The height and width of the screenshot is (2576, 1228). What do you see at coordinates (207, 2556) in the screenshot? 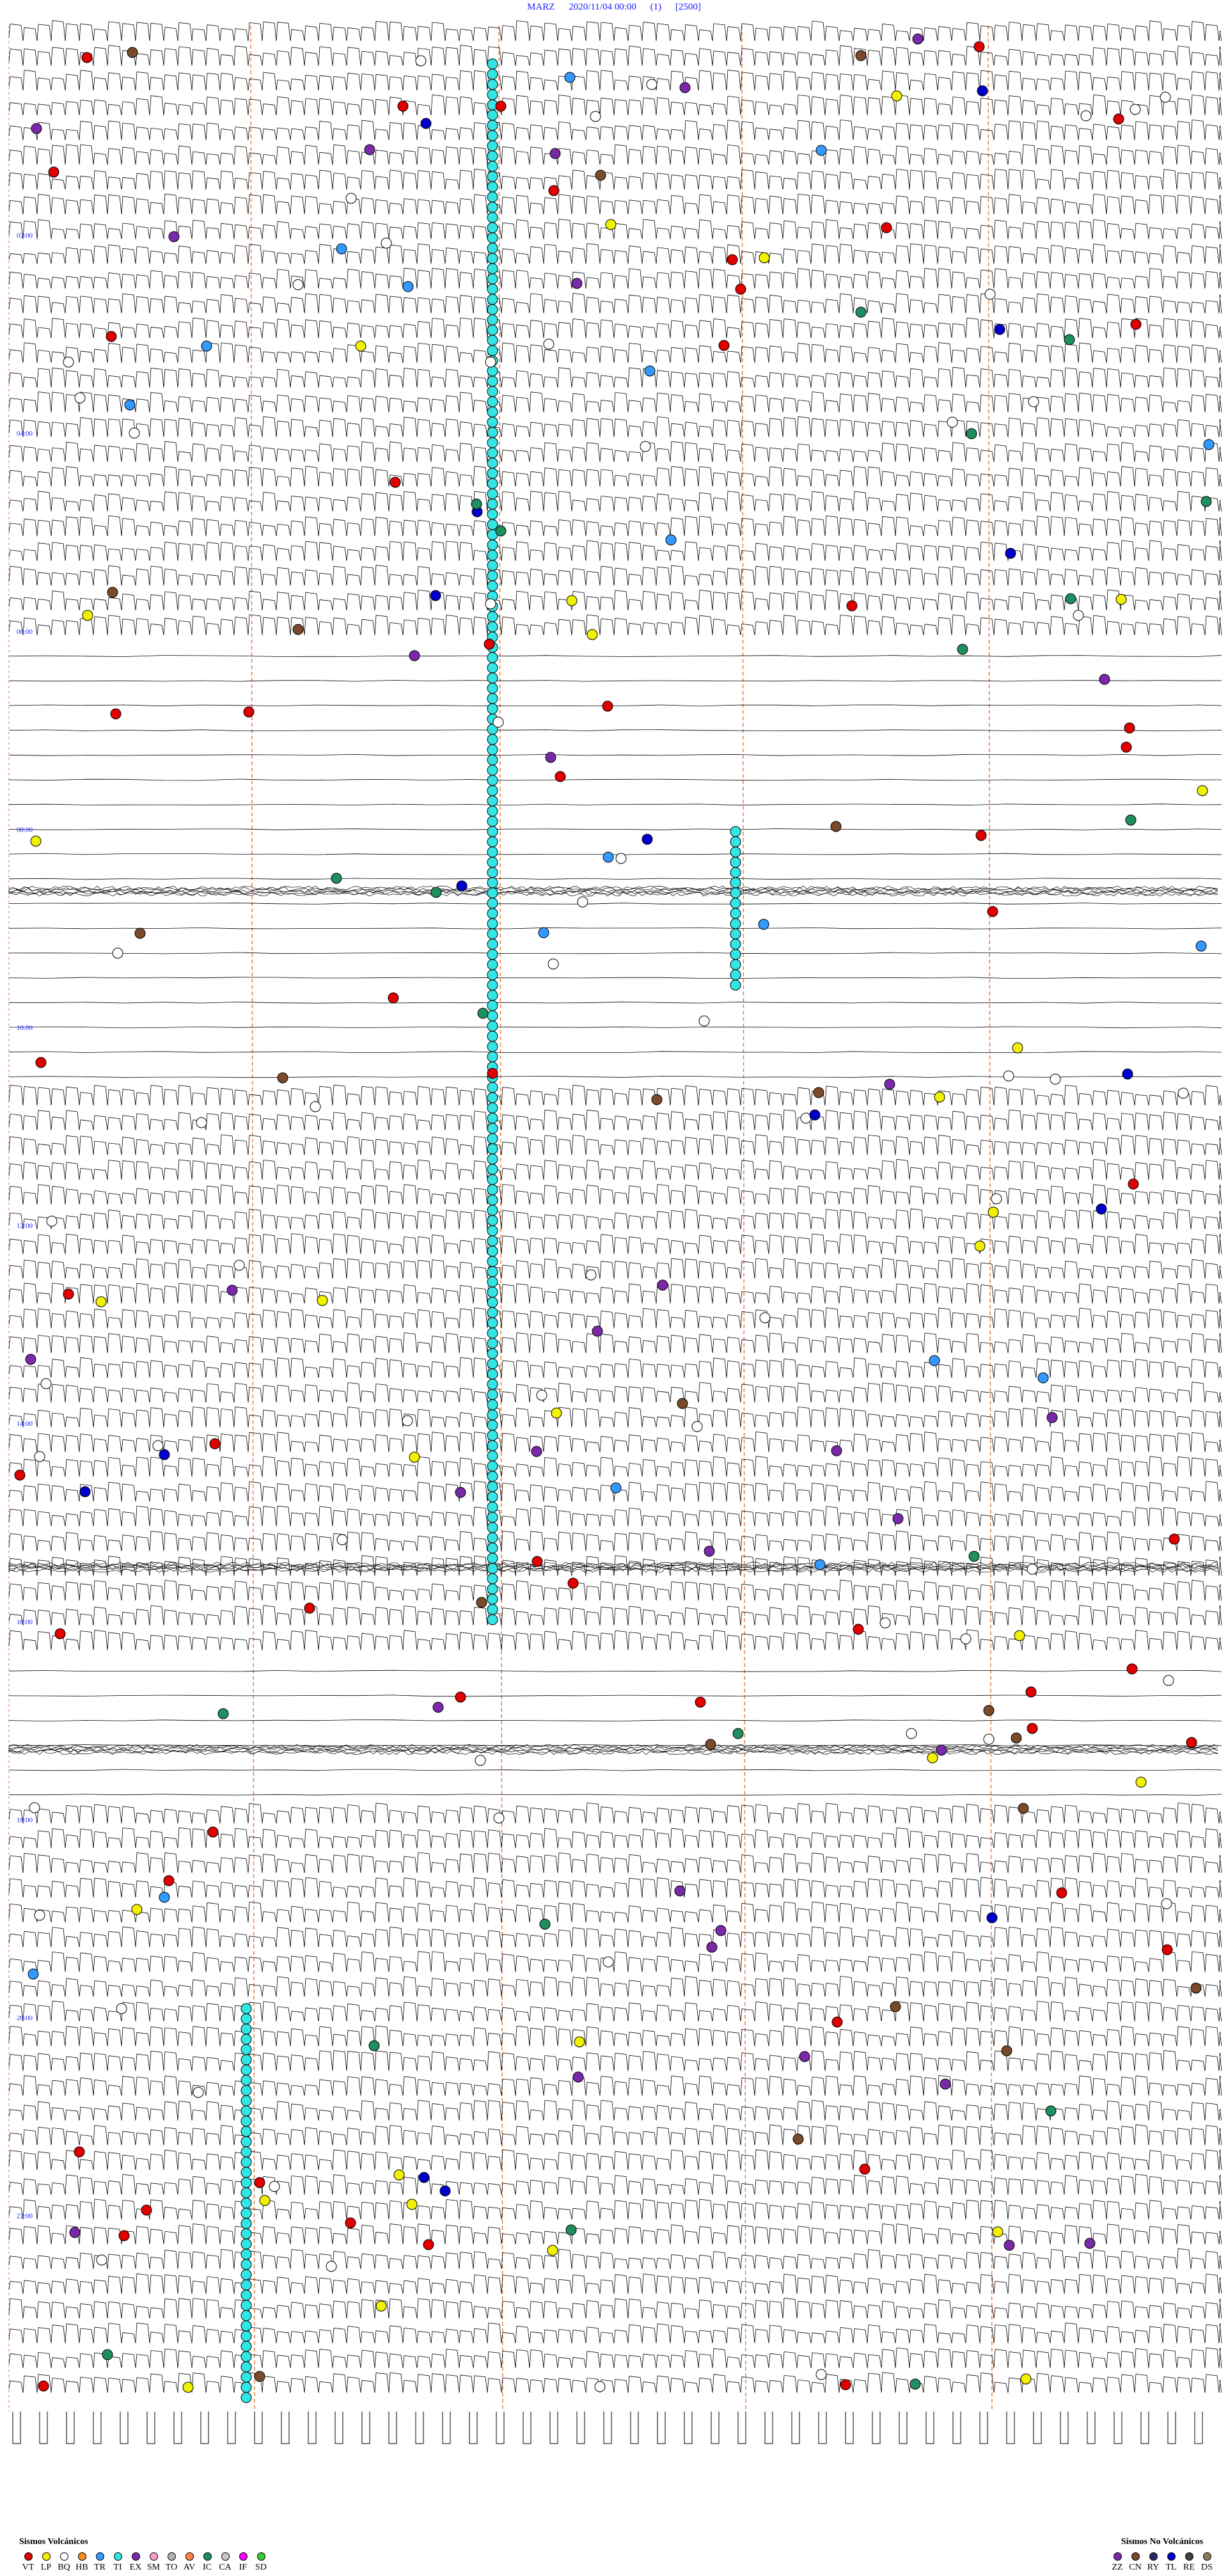
I see `ic-color-dot` at bounding box center [207, 2556].